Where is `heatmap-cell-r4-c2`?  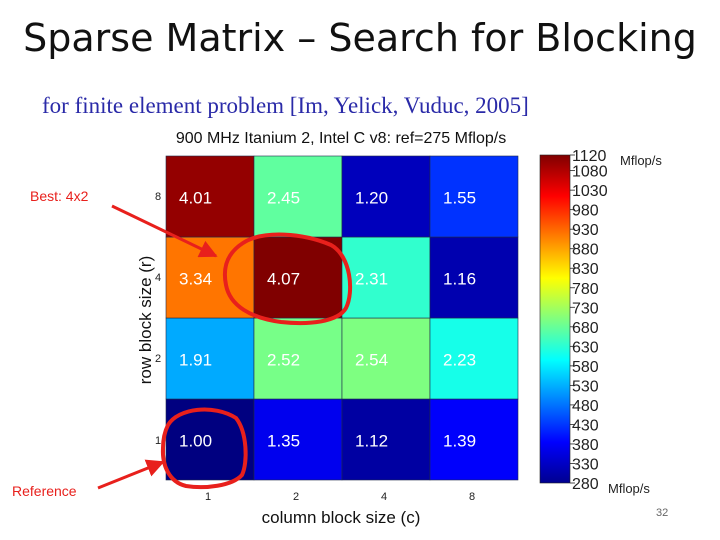
heatmap-cell-r4-c2 is located at coordinates (298, 277).